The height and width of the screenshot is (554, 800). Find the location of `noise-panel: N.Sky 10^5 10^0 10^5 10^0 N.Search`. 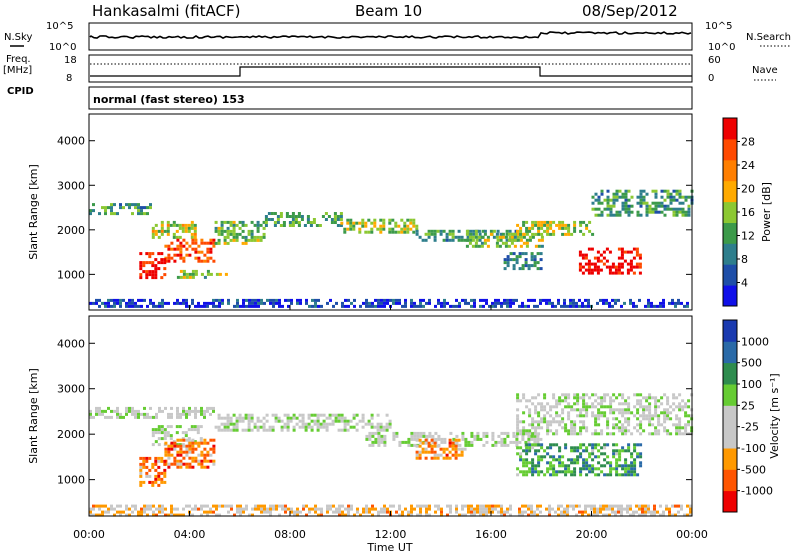

noise-panel: N.Sky 10^5 10^0 10^5 10^0 N.Search is located at coordinates (397, 37).